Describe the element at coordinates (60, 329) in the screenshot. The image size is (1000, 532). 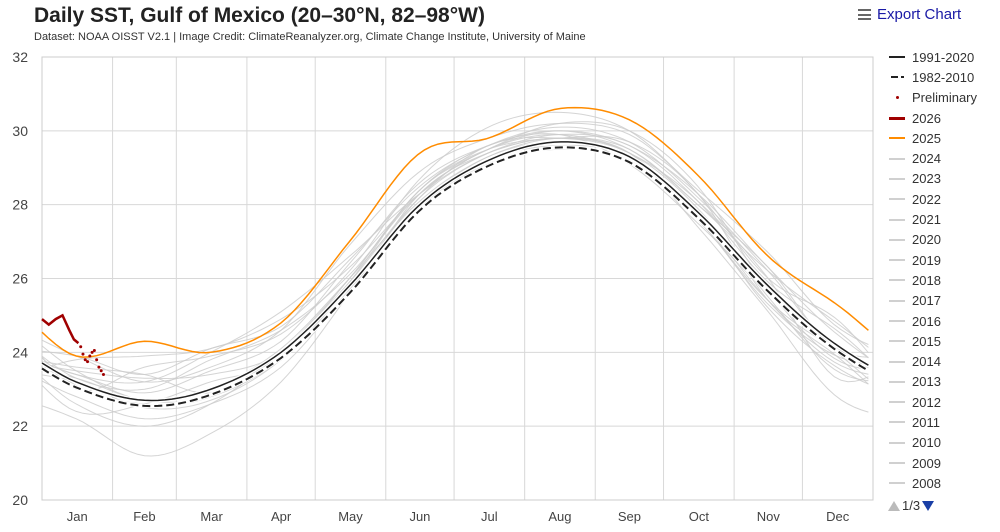
I see `series-line-2026` at that location.